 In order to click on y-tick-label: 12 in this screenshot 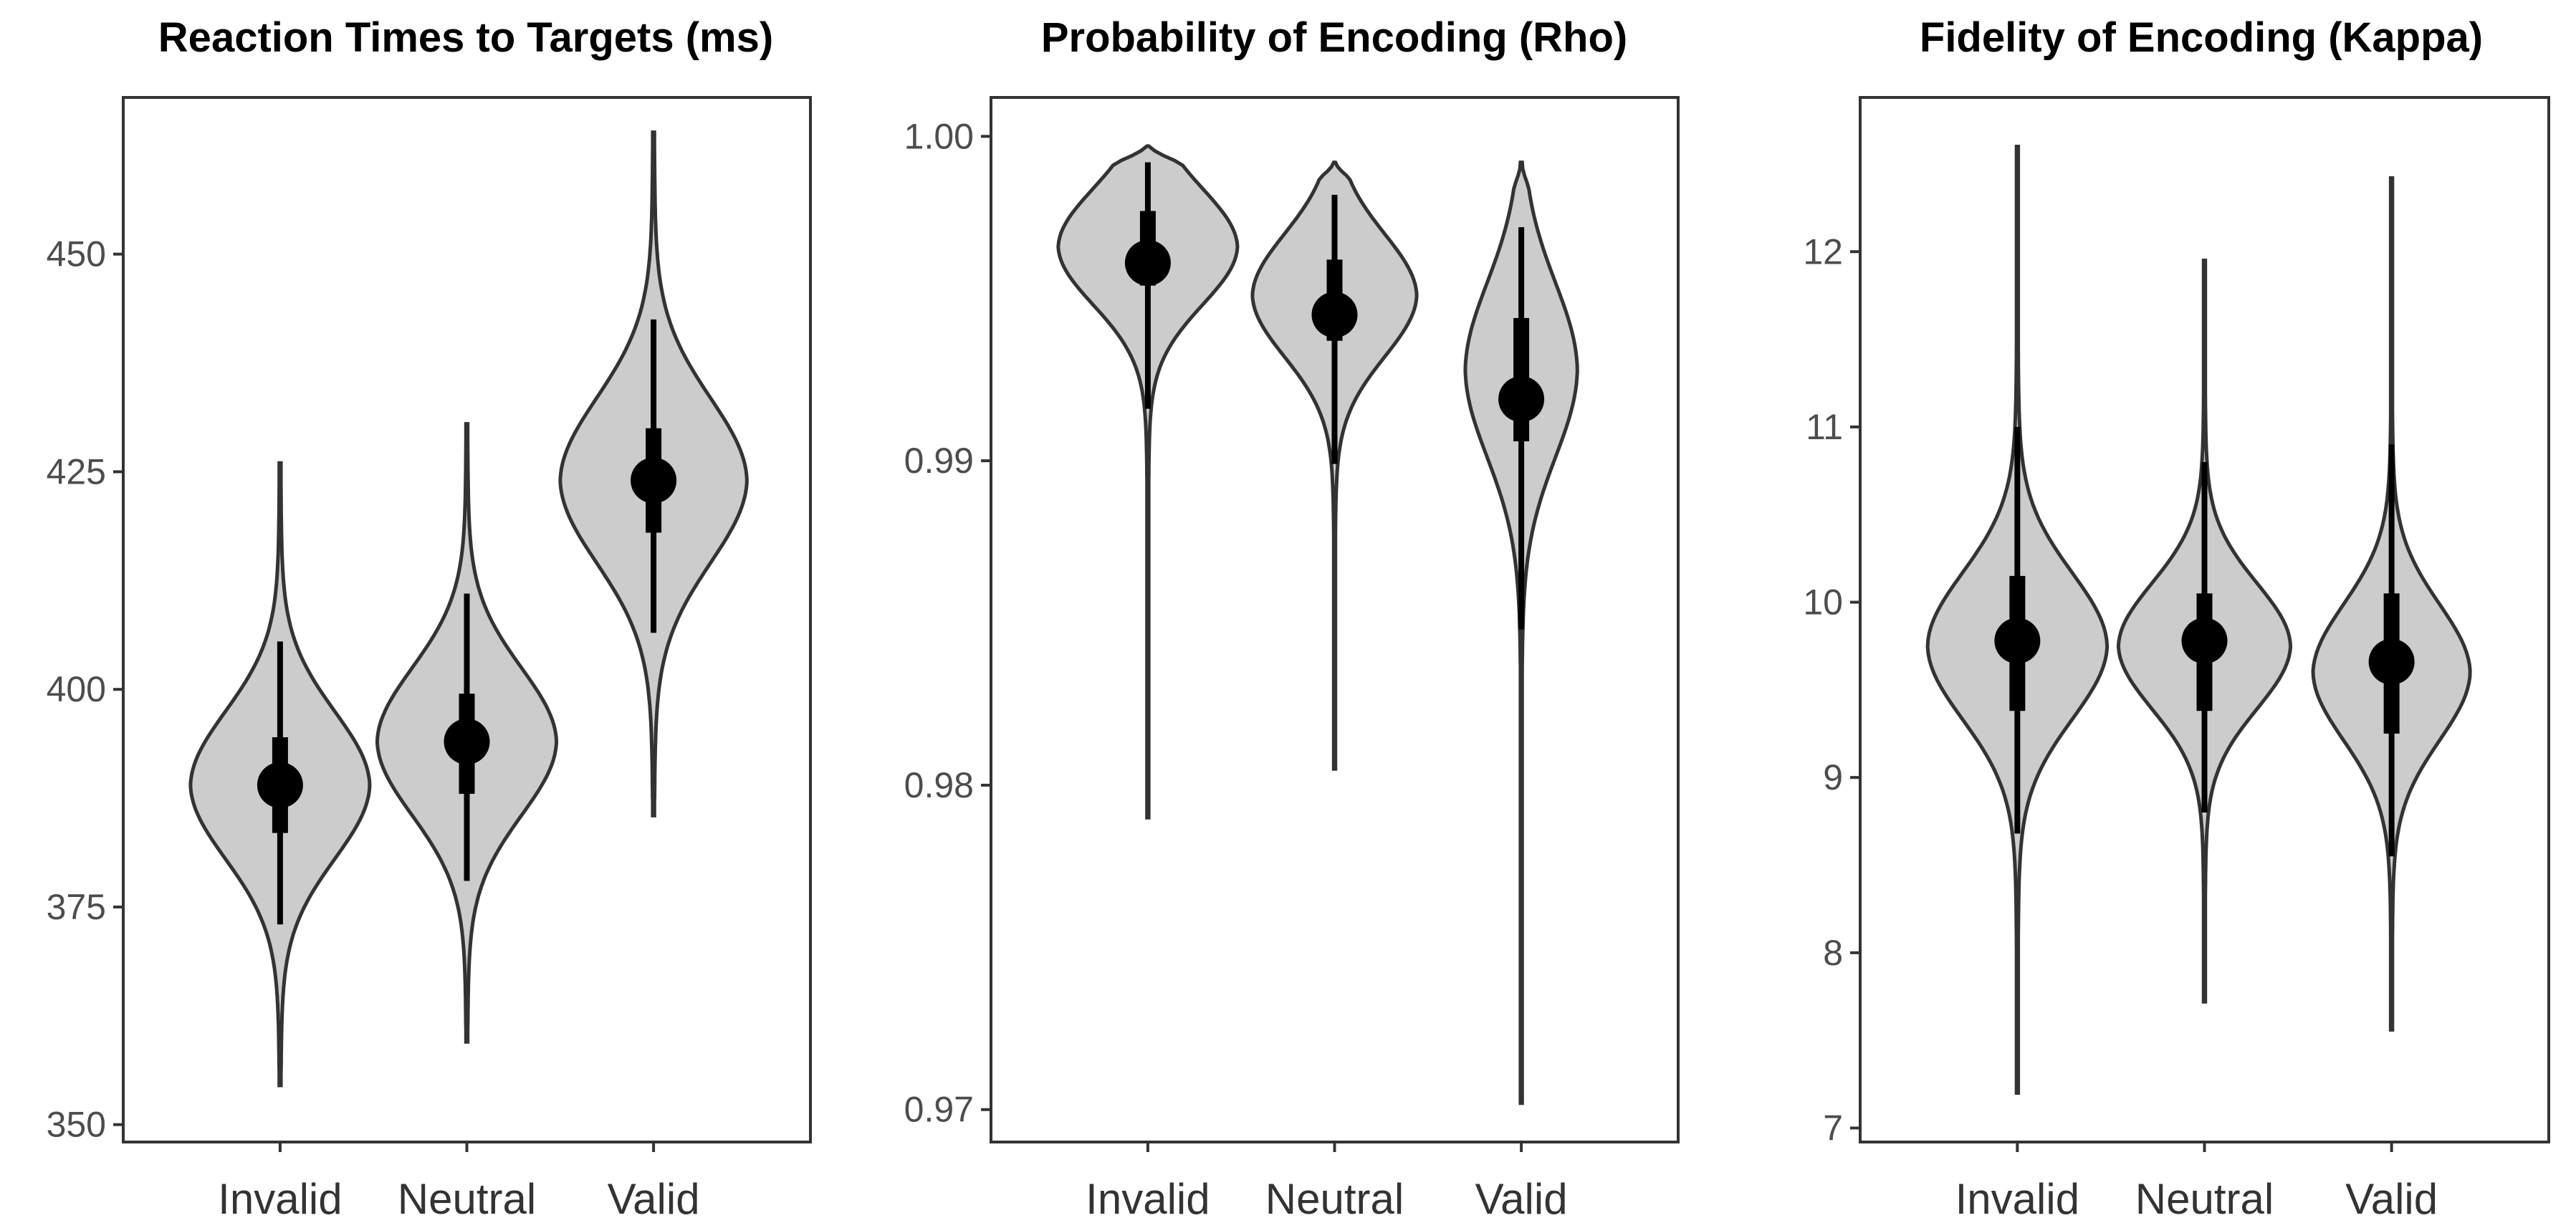, I will do `click(1823, 251)`.